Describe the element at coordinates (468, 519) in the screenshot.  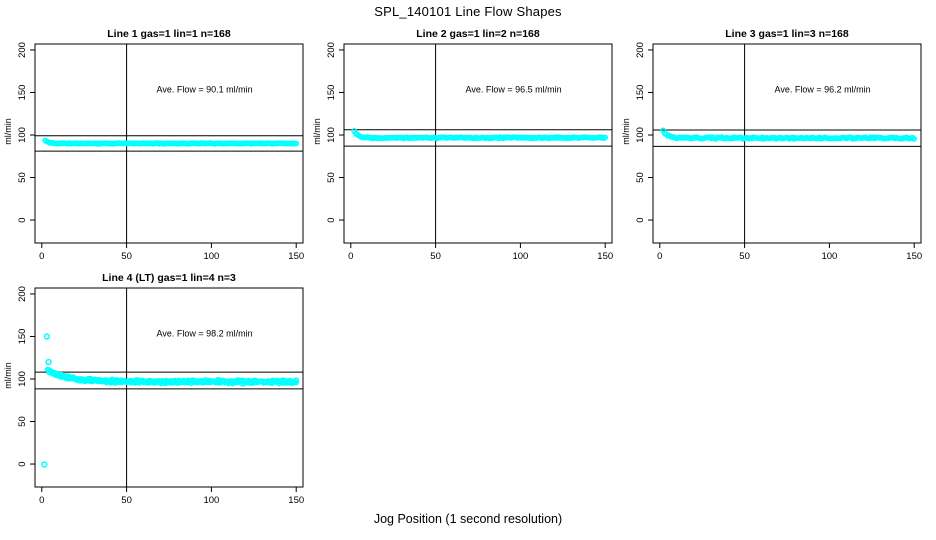
I see `x-axis-label: Jog Position (1 second resolution)` at that location.